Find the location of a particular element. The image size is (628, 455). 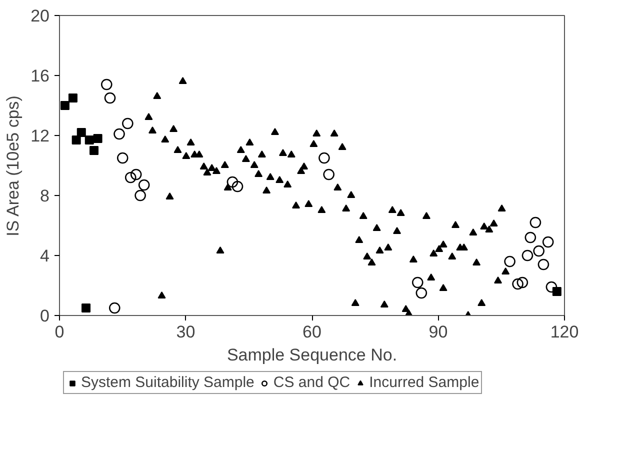

legend-label: Incurred Sample is located at coordinates (424, 382).